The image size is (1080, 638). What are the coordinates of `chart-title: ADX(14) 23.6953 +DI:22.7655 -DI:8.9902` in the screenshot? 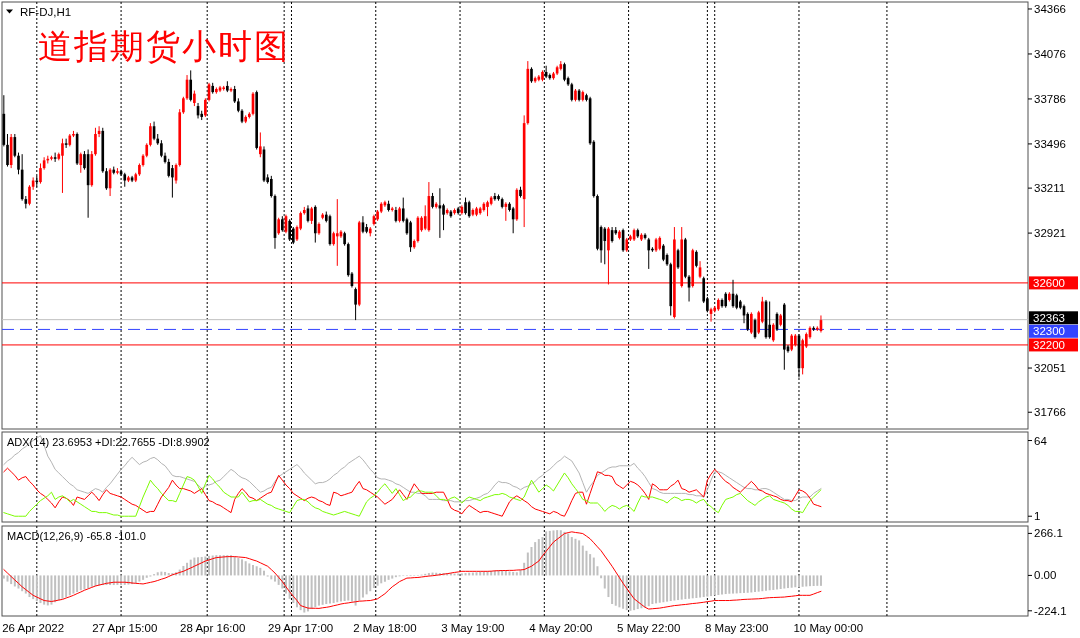 It's located at (108, 442).